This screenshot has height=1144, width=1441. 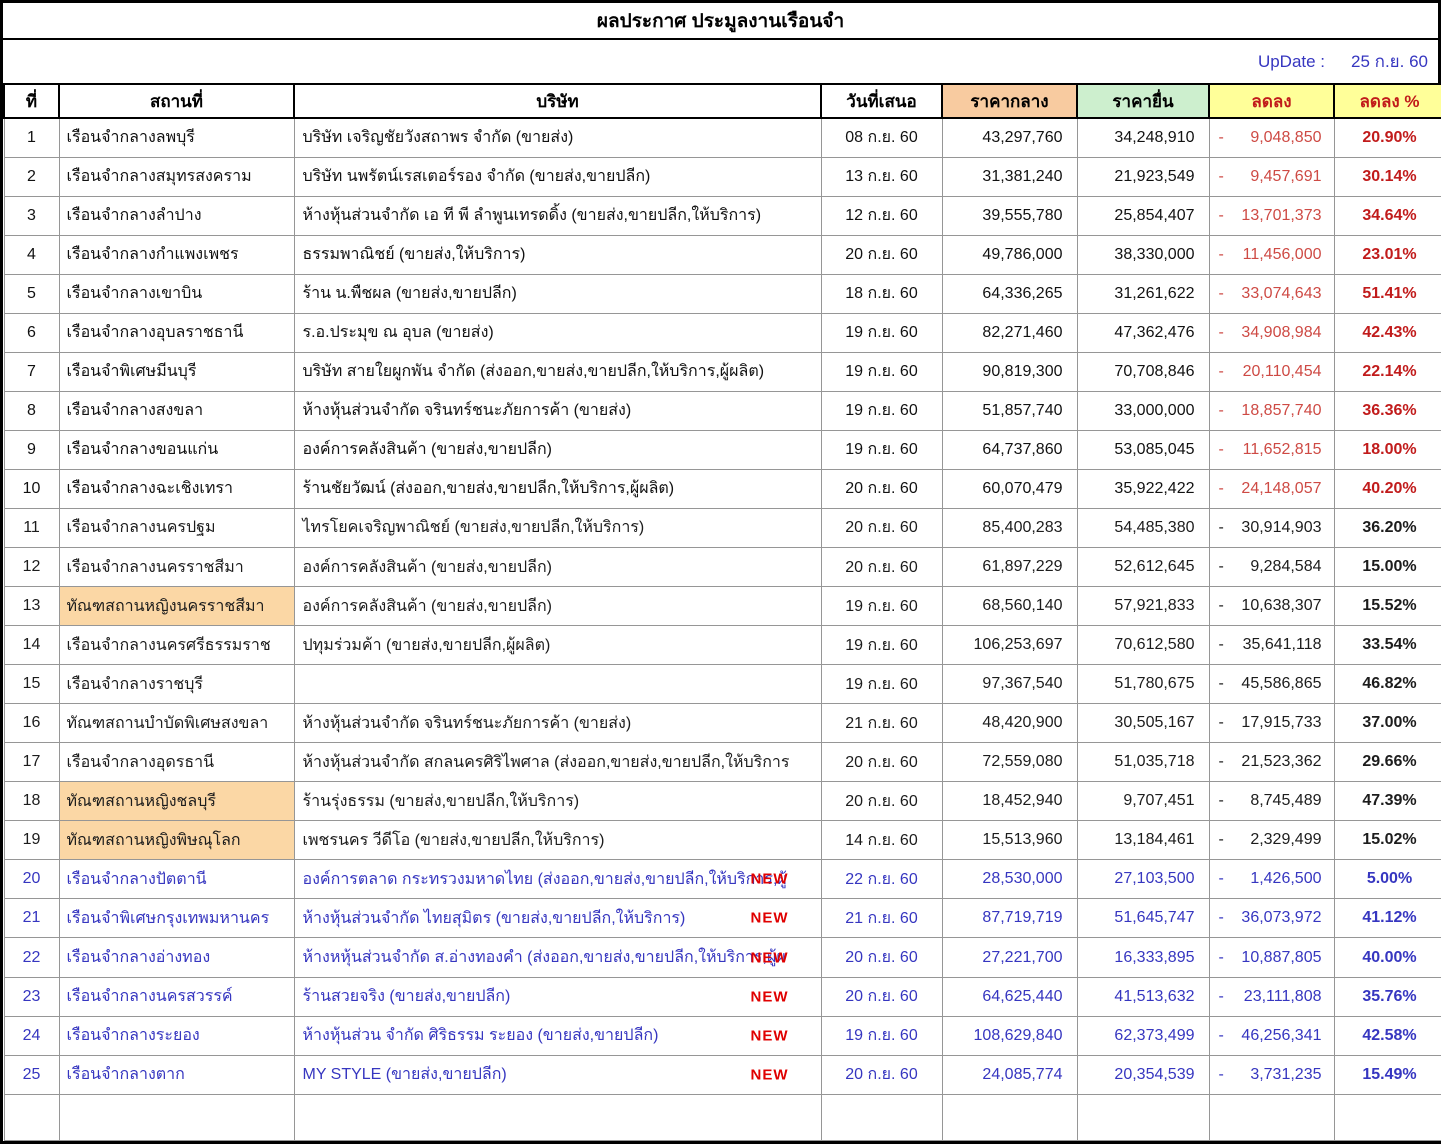 What do you see at coordinates (1143, 723) in the screenshot?
I see `bid-price-cell: 30,505,167` at bounding box center [1143, 723].